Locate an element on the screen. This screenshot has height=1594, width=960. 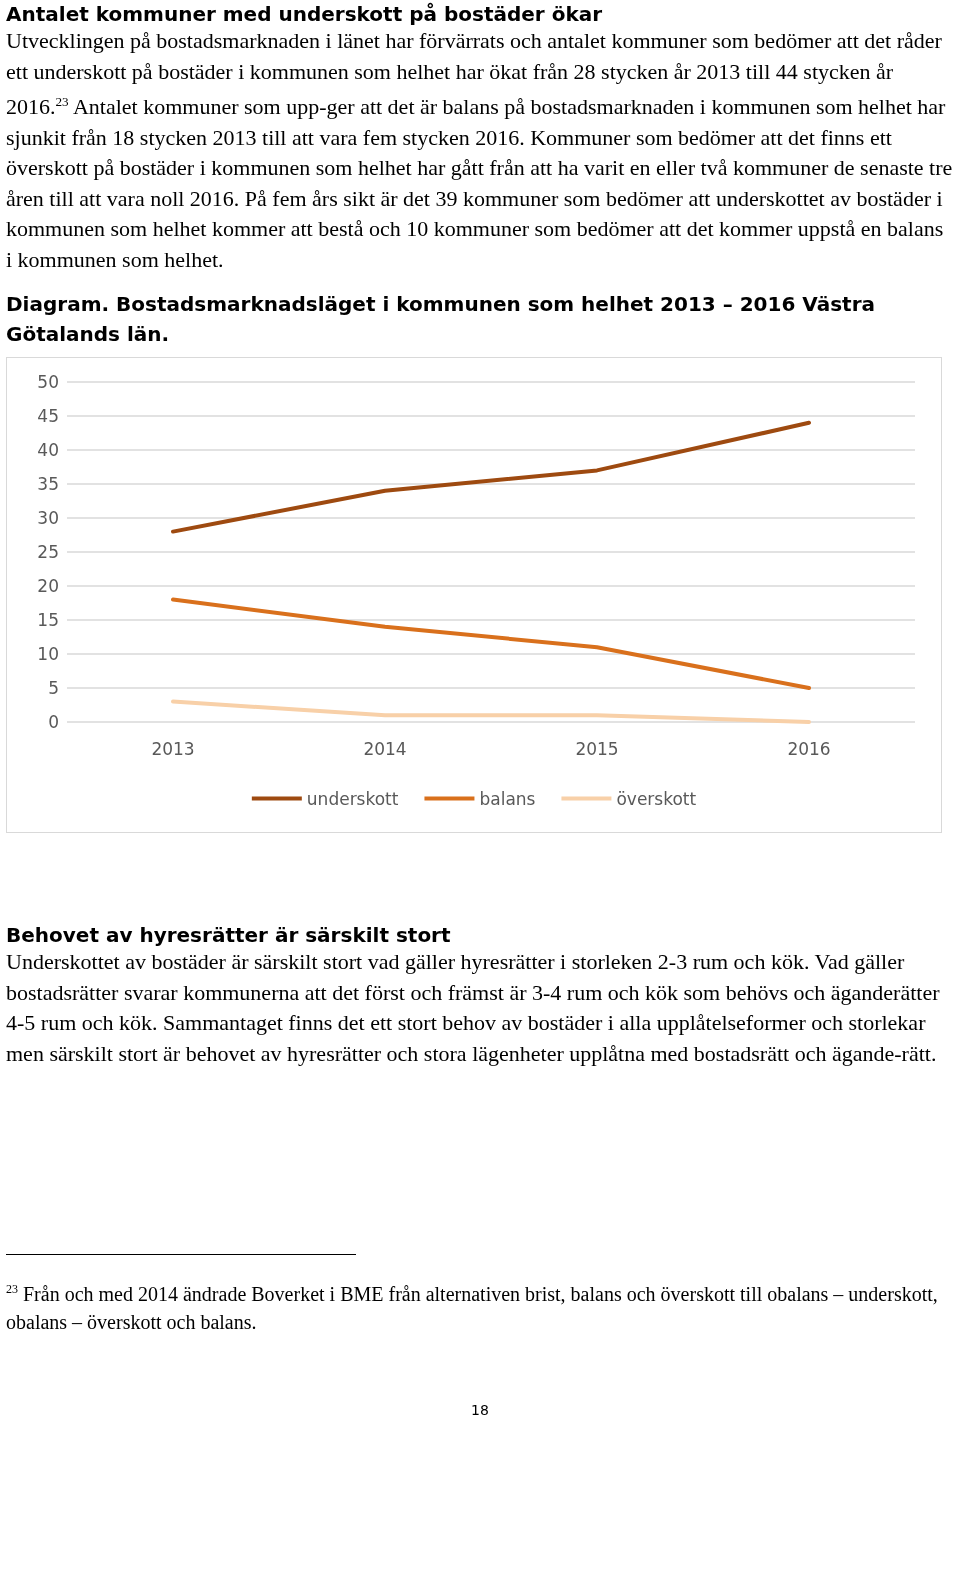
legend-label: balans is located at coordinates (507, 798).